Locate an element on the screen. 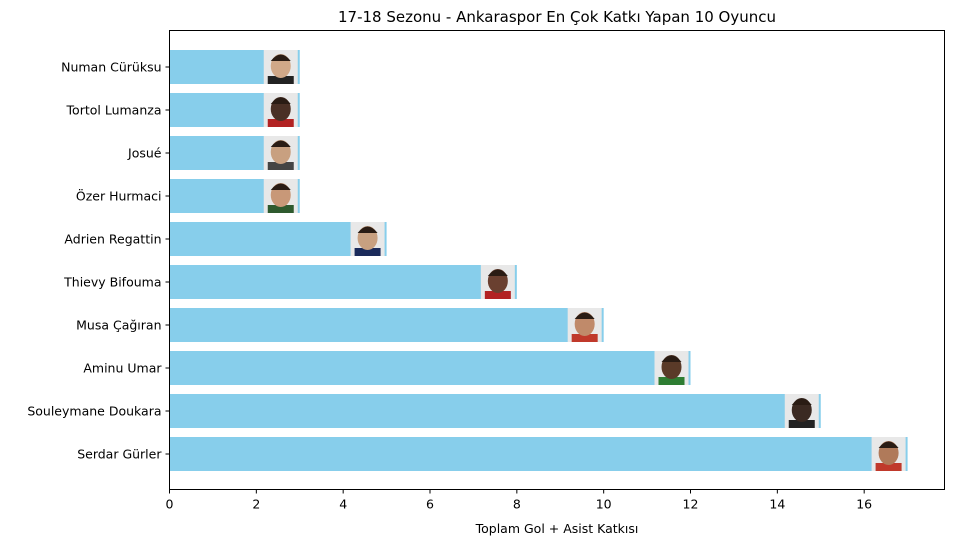  x-tick-label: 0 is located at coordinates (170, 504).